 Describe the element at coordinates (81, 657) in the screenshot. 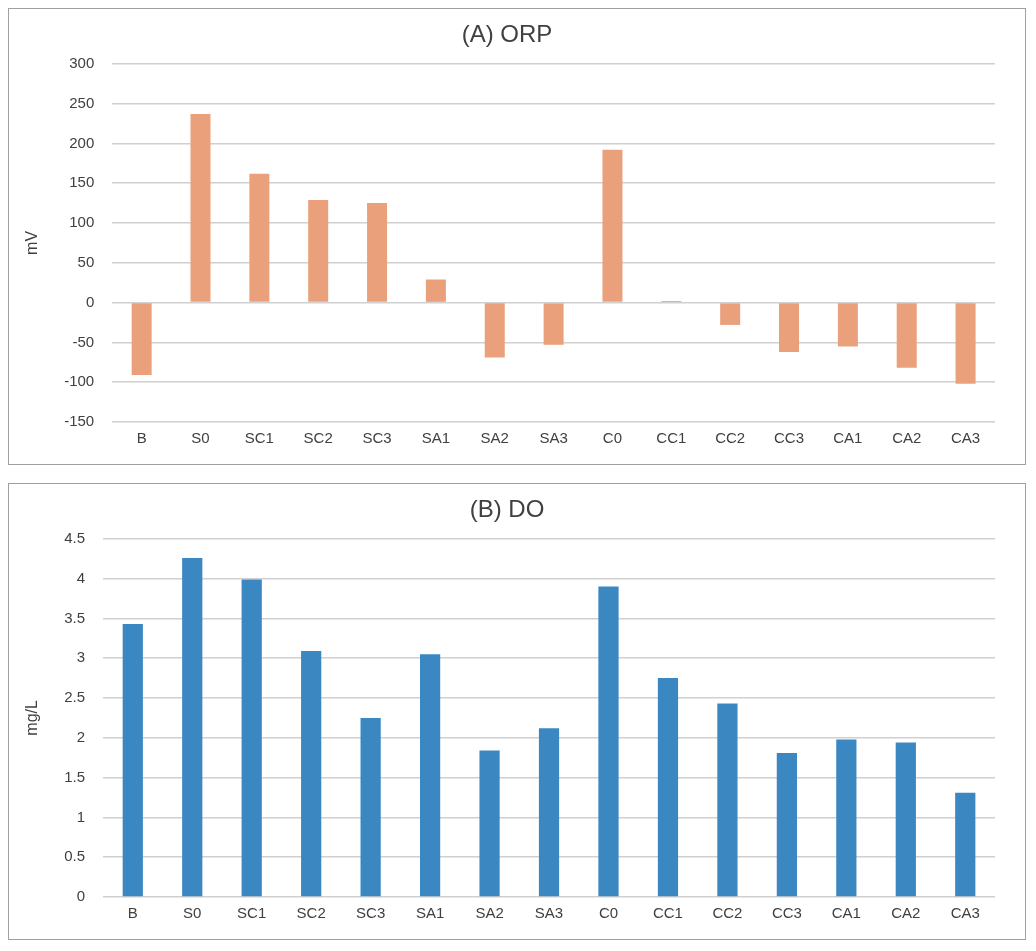

I see `y-tick-label: 3` at that location.